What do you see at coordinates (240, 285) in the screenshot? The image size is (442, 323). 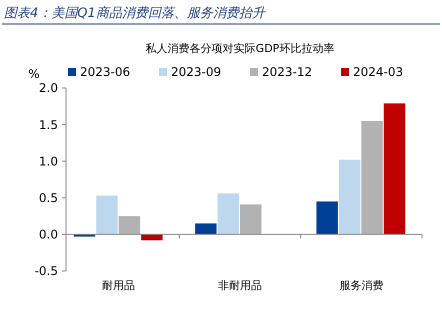 I see `x-tick-label: 非耐用品` at bounding box center [240, 285].